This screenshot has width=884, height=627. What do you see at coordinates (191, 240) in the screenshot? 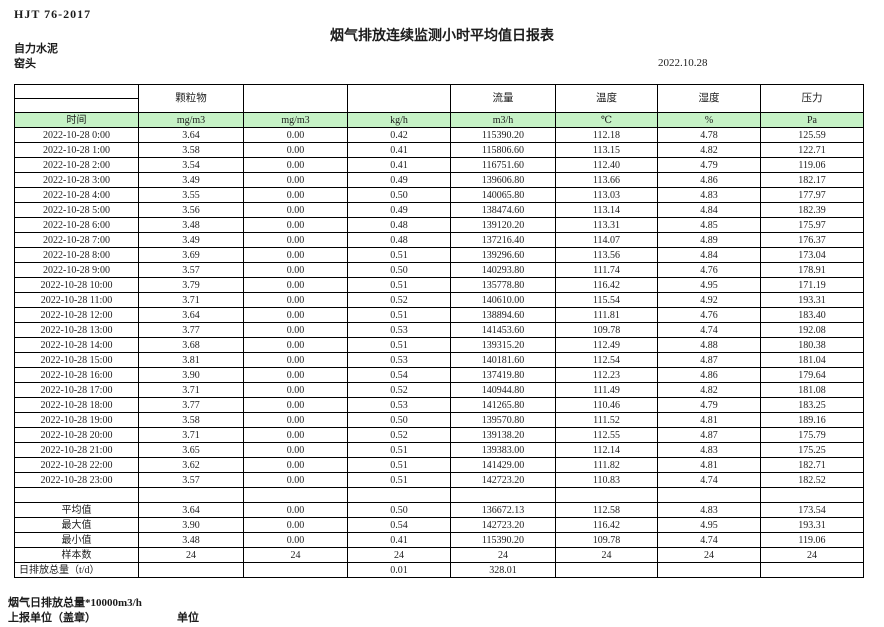
I see `value-cell: 3.49` at bounding box center [191, 240].